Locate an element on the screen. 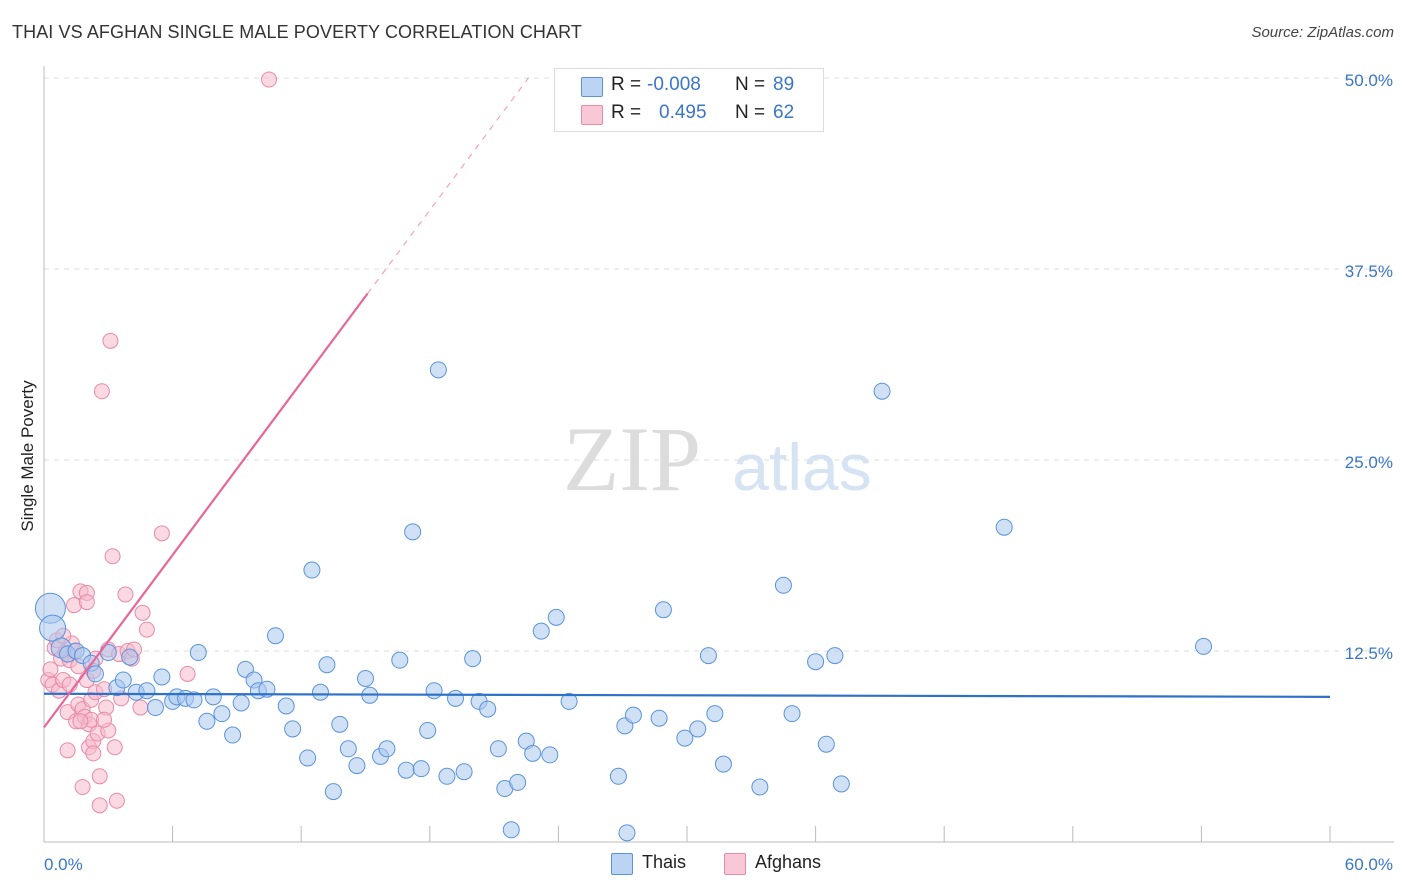 The width and height of the screenshot is (1406, 892). watermark: ZIP atlas is located at coordinates (717, 459).